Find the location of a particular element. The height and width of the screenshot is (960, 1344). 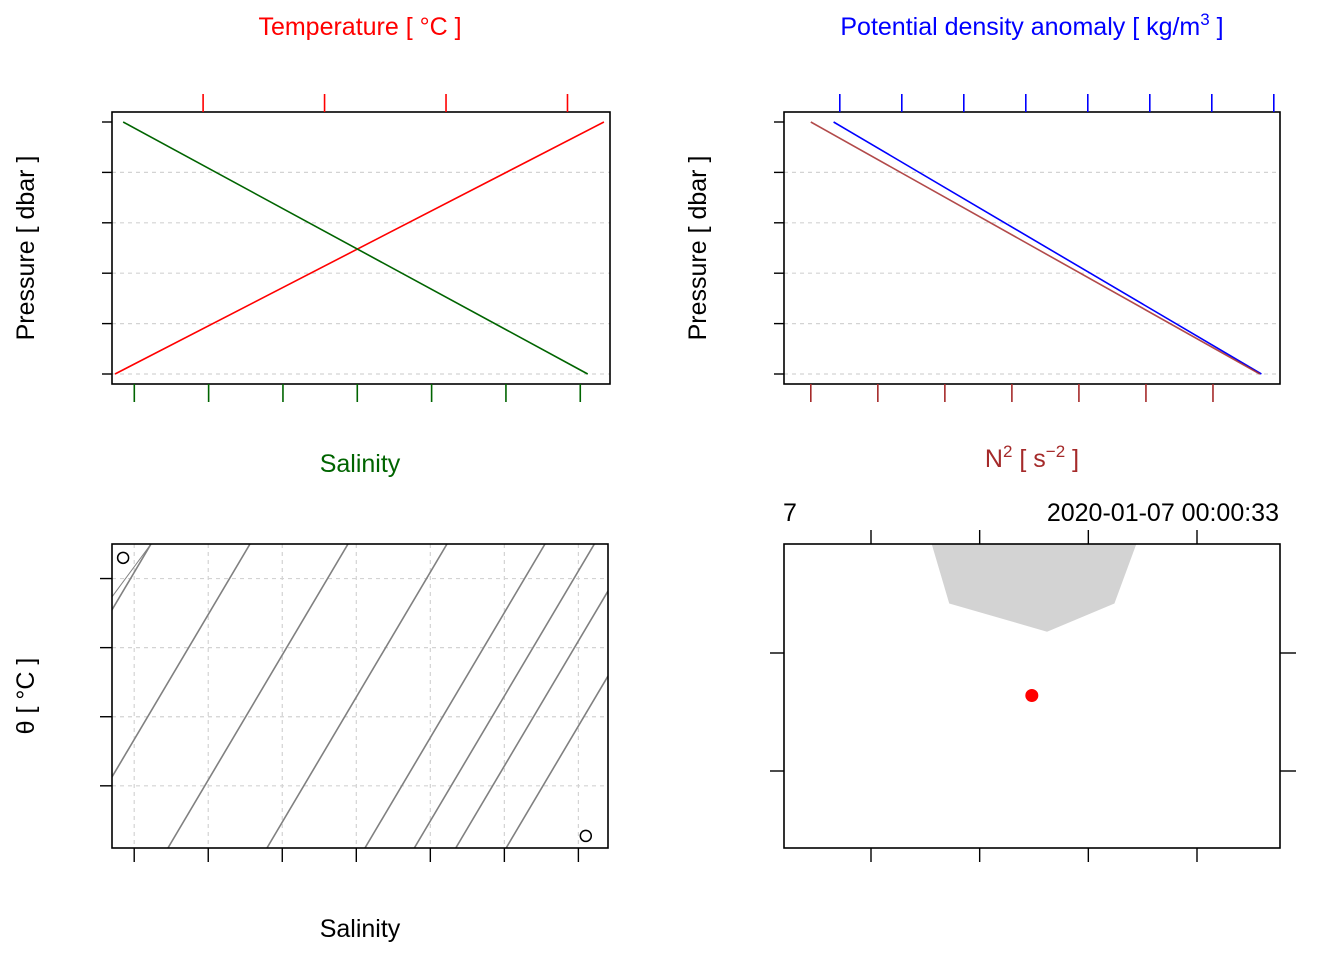

data-points is located at coordinates (354, 697).